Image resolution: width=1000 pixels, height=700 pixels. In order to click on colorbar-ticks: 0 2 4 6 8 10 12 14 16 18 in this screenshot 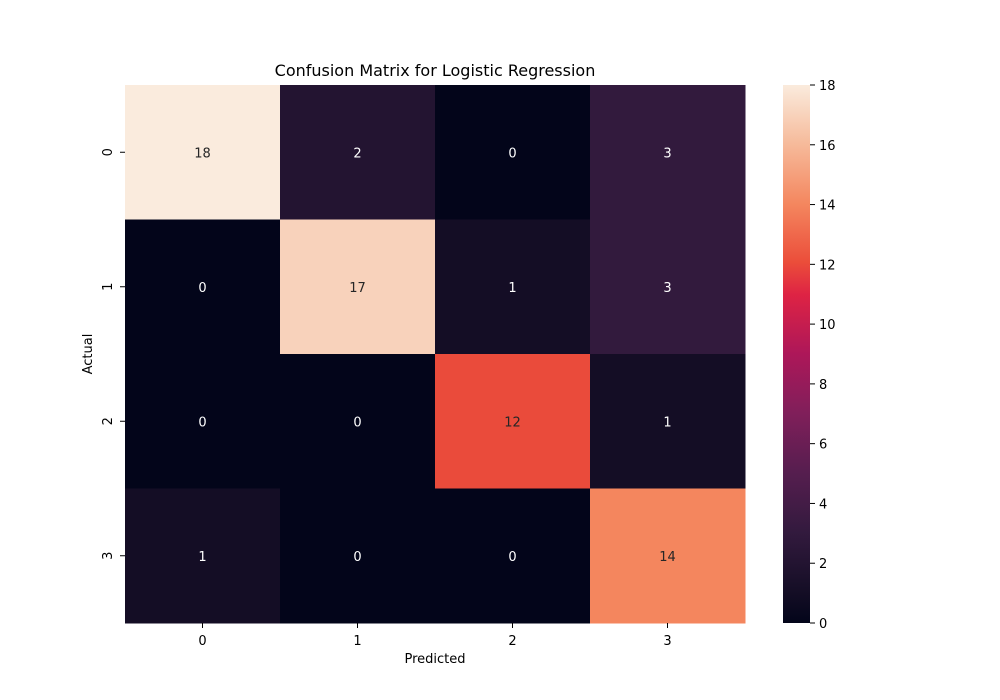, I will do `click(823, 355)`.